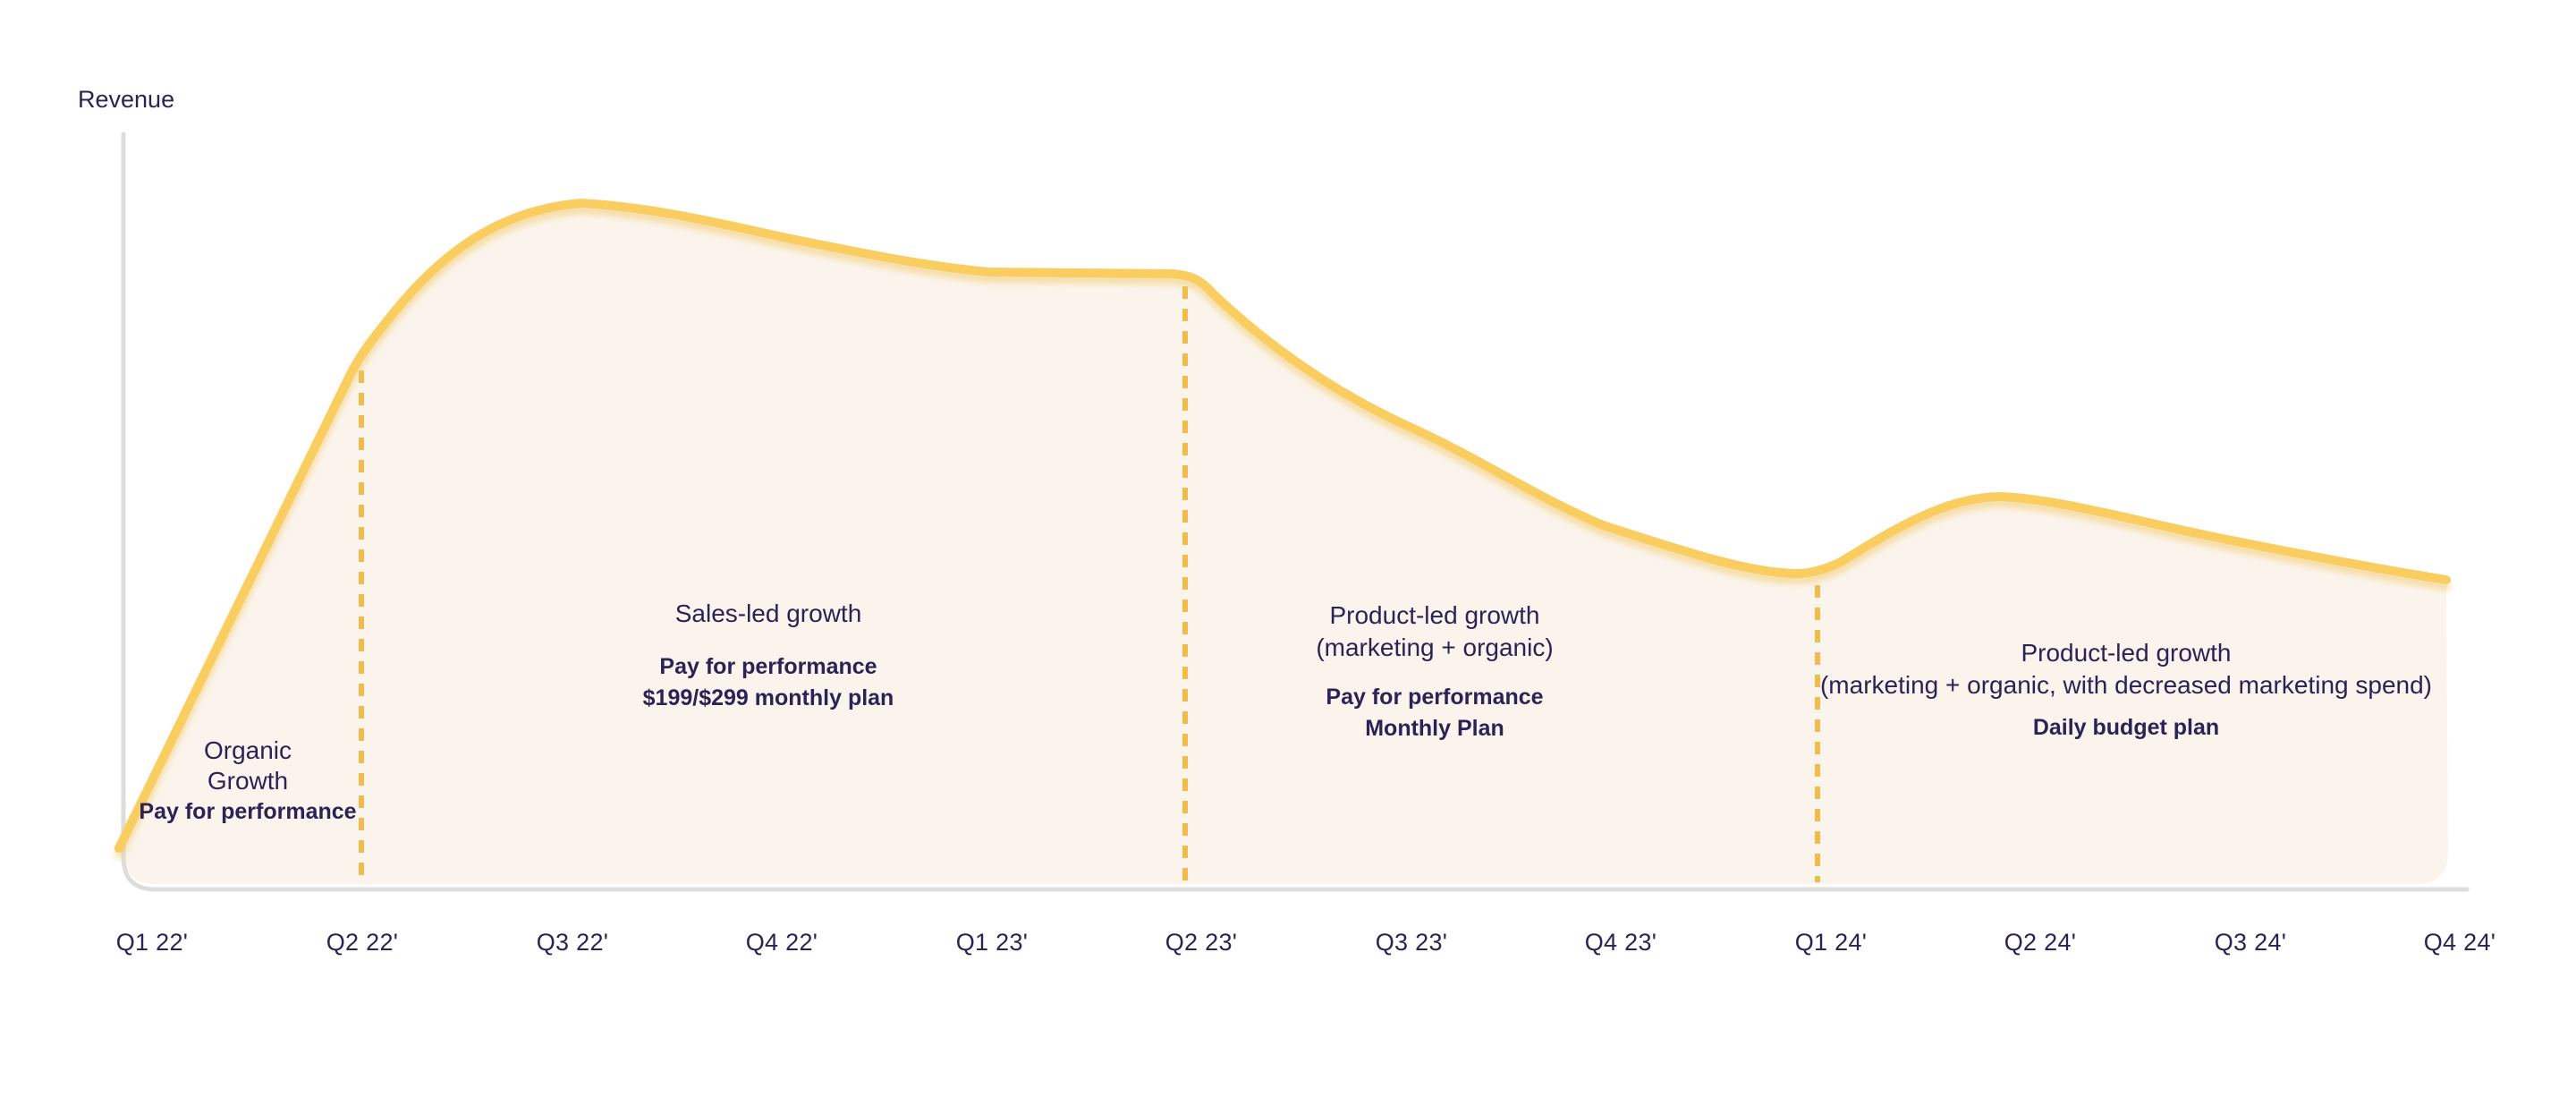 The image size is (2576, 1097). Describe the element at coordinates (992, 942) in the screenshot. I see `x-tick-q1-23: Q1 23'` at that location.